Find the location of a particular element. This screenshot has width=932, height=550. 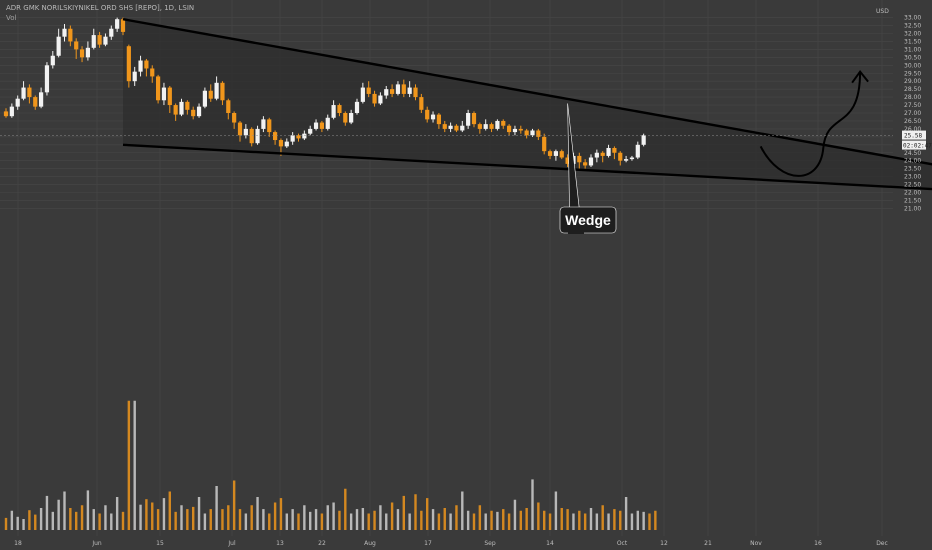

y-tick-label: 28.00 is located at coordinates (912, 97).